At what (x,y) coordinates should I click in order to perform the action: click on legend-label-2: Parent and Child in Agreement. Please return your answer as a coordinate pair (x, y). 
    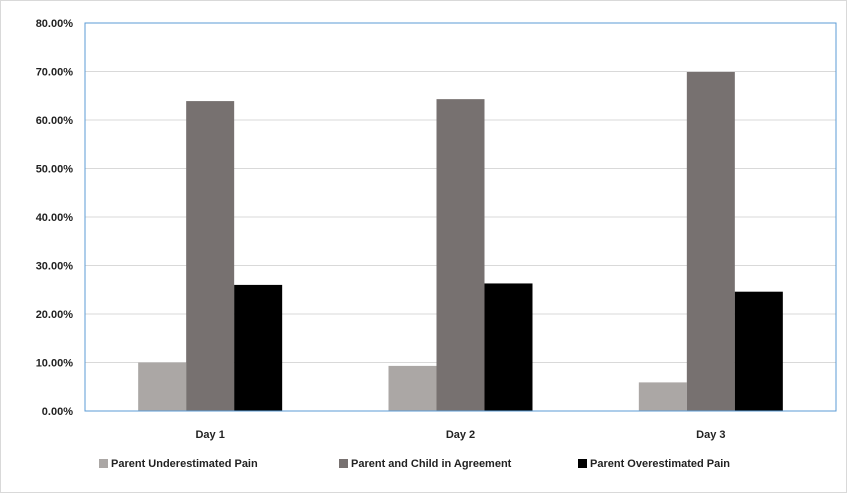
    Looking at the image, I should click on (431, 464).